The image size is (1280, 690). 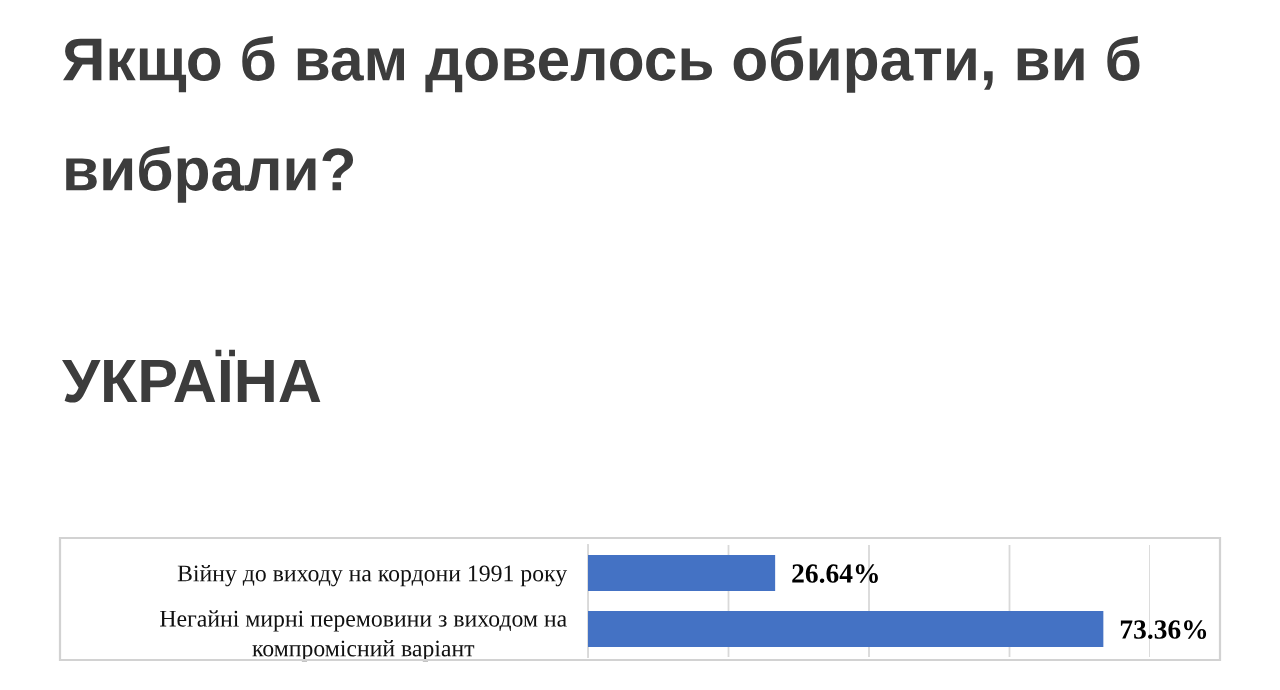 I want to click on y-tick-label: Війну до виходу на кордони 1991 року, so click(x=372, y=575).